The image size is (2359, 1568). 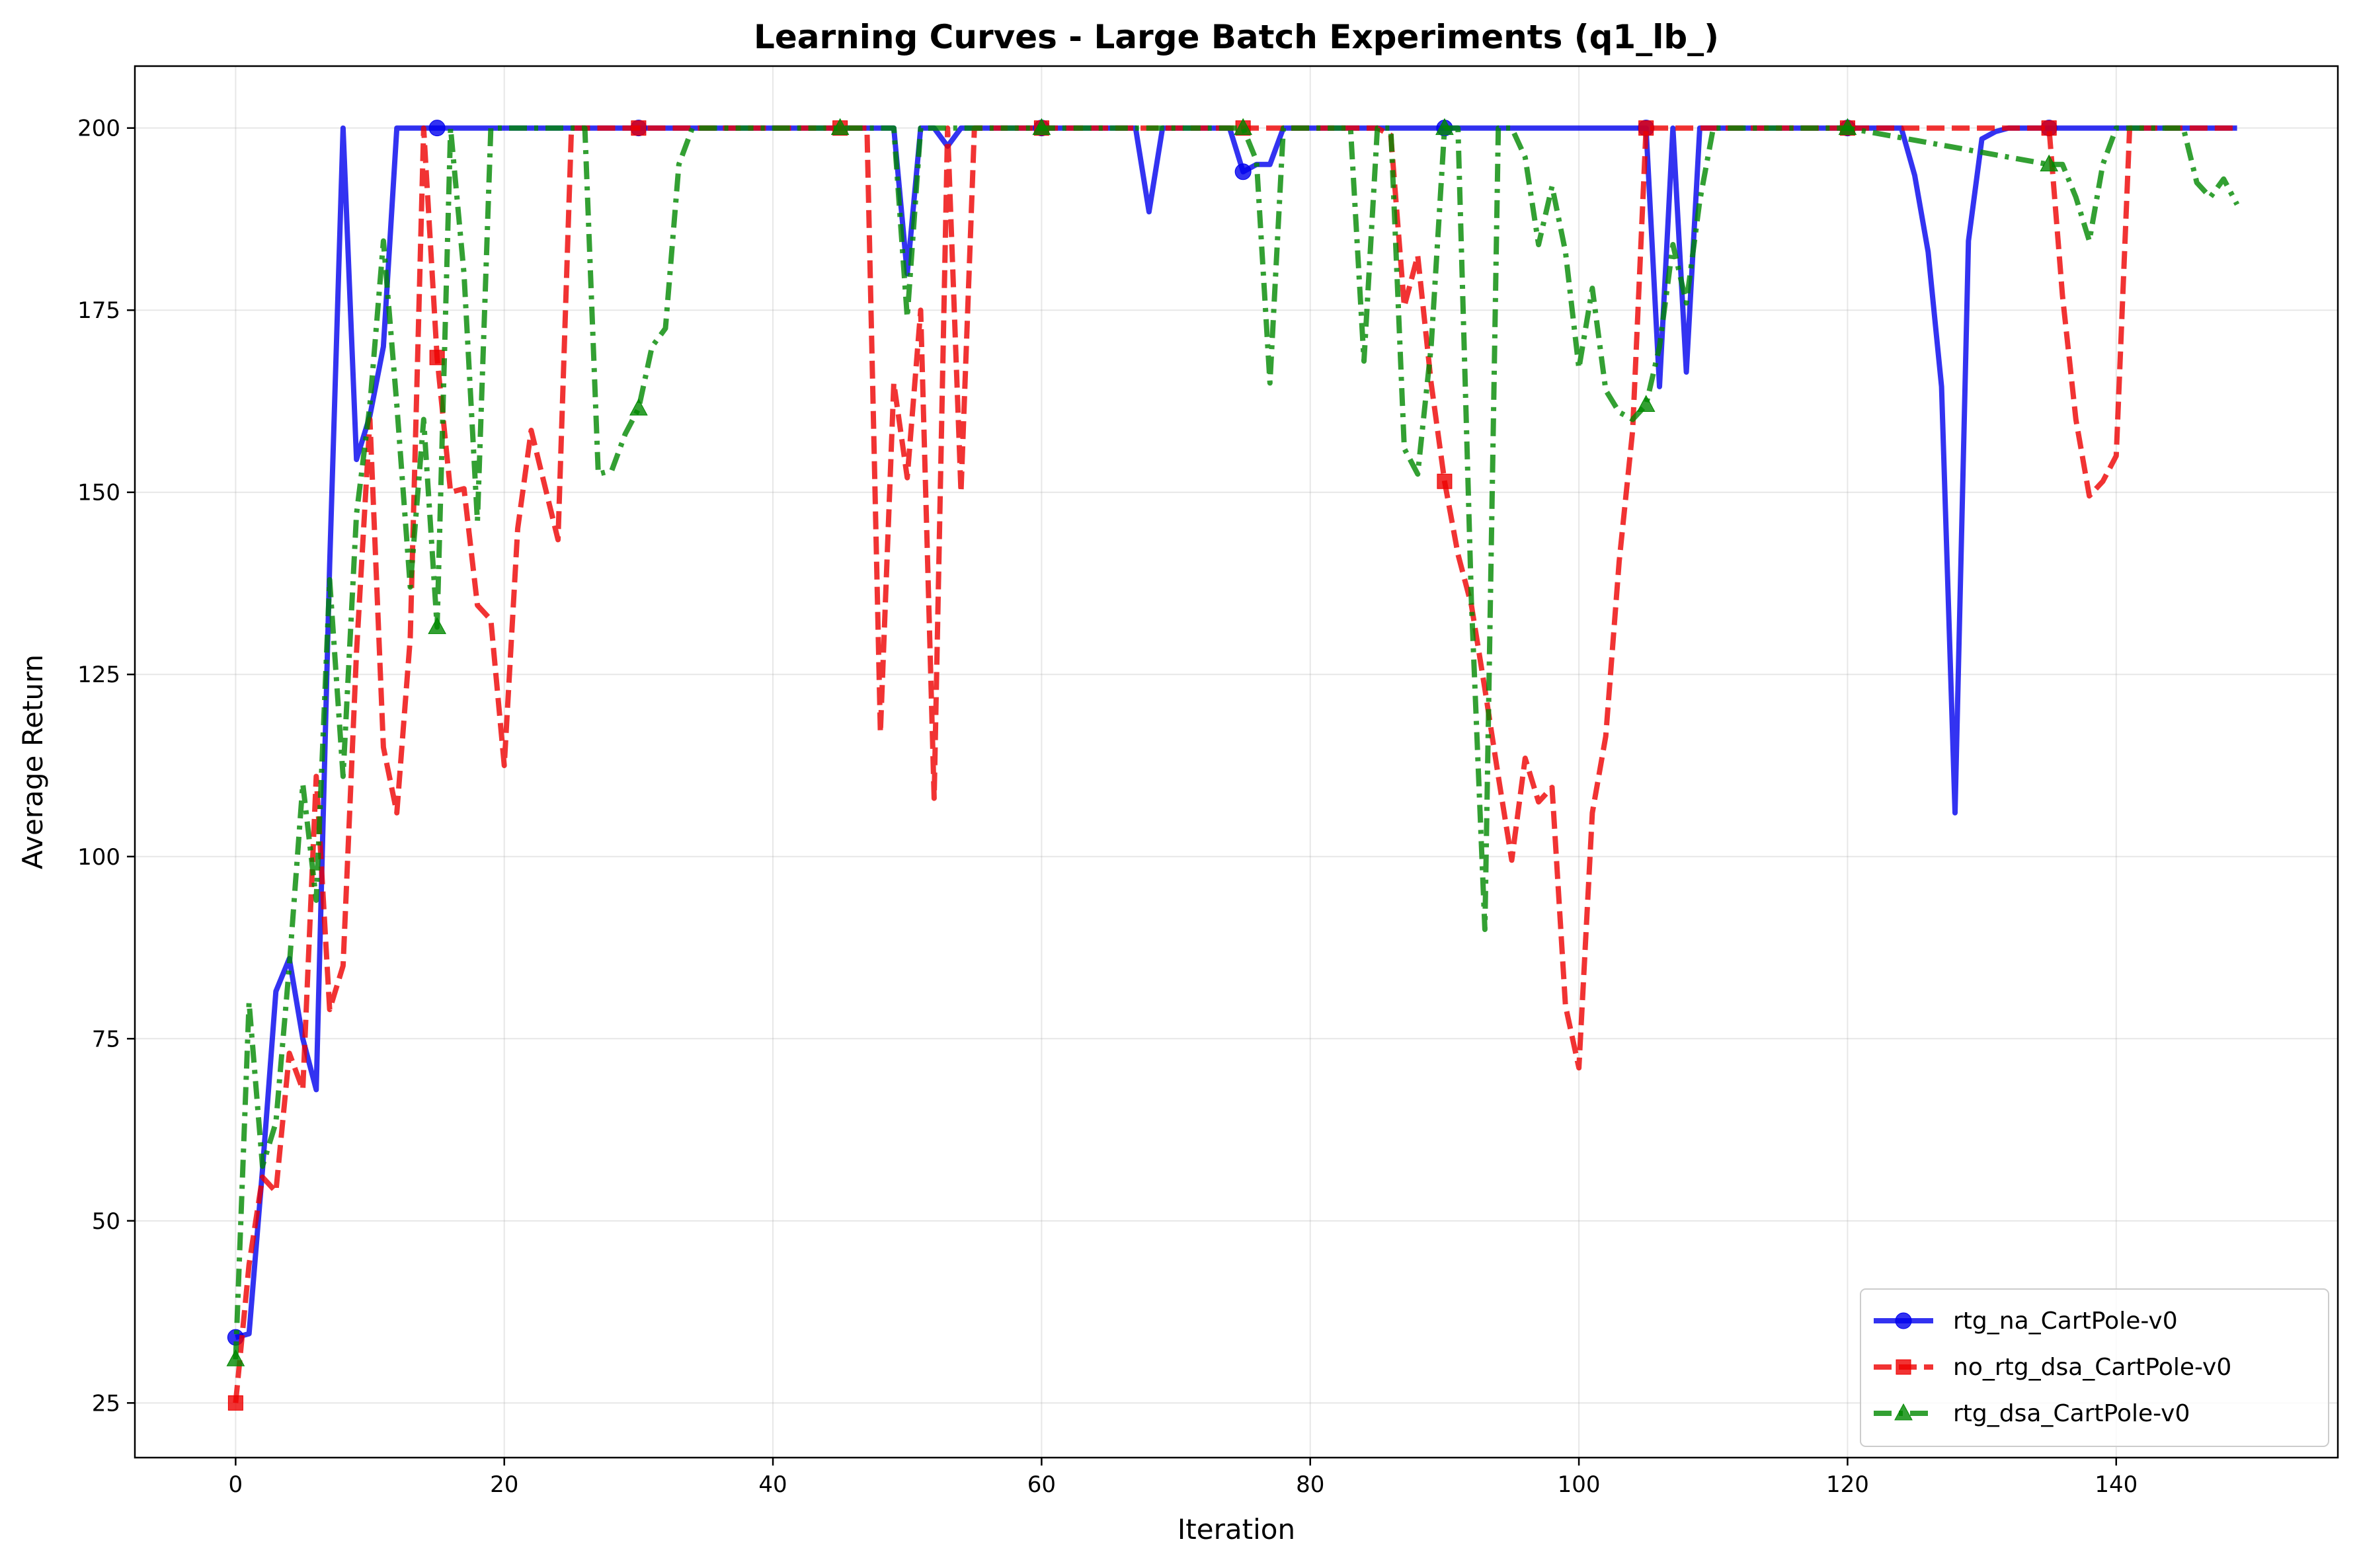 What do you see at coordinates (2065, 1321) in the screenshot?
I see `legend-label: rtg_na_CartPole-v0` at bounding box center [2065, 1321].